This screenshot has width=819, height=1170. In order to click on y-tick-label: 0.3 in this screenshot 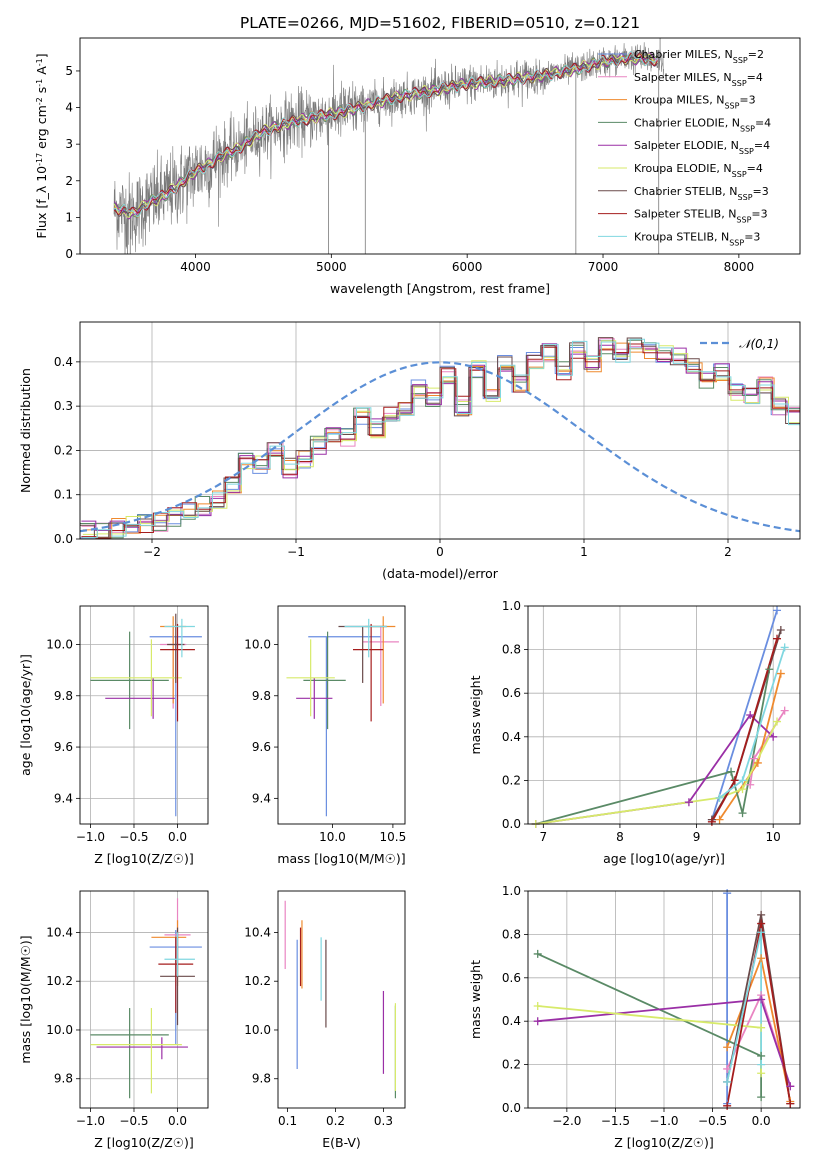, I will do `click(63, 406)`.